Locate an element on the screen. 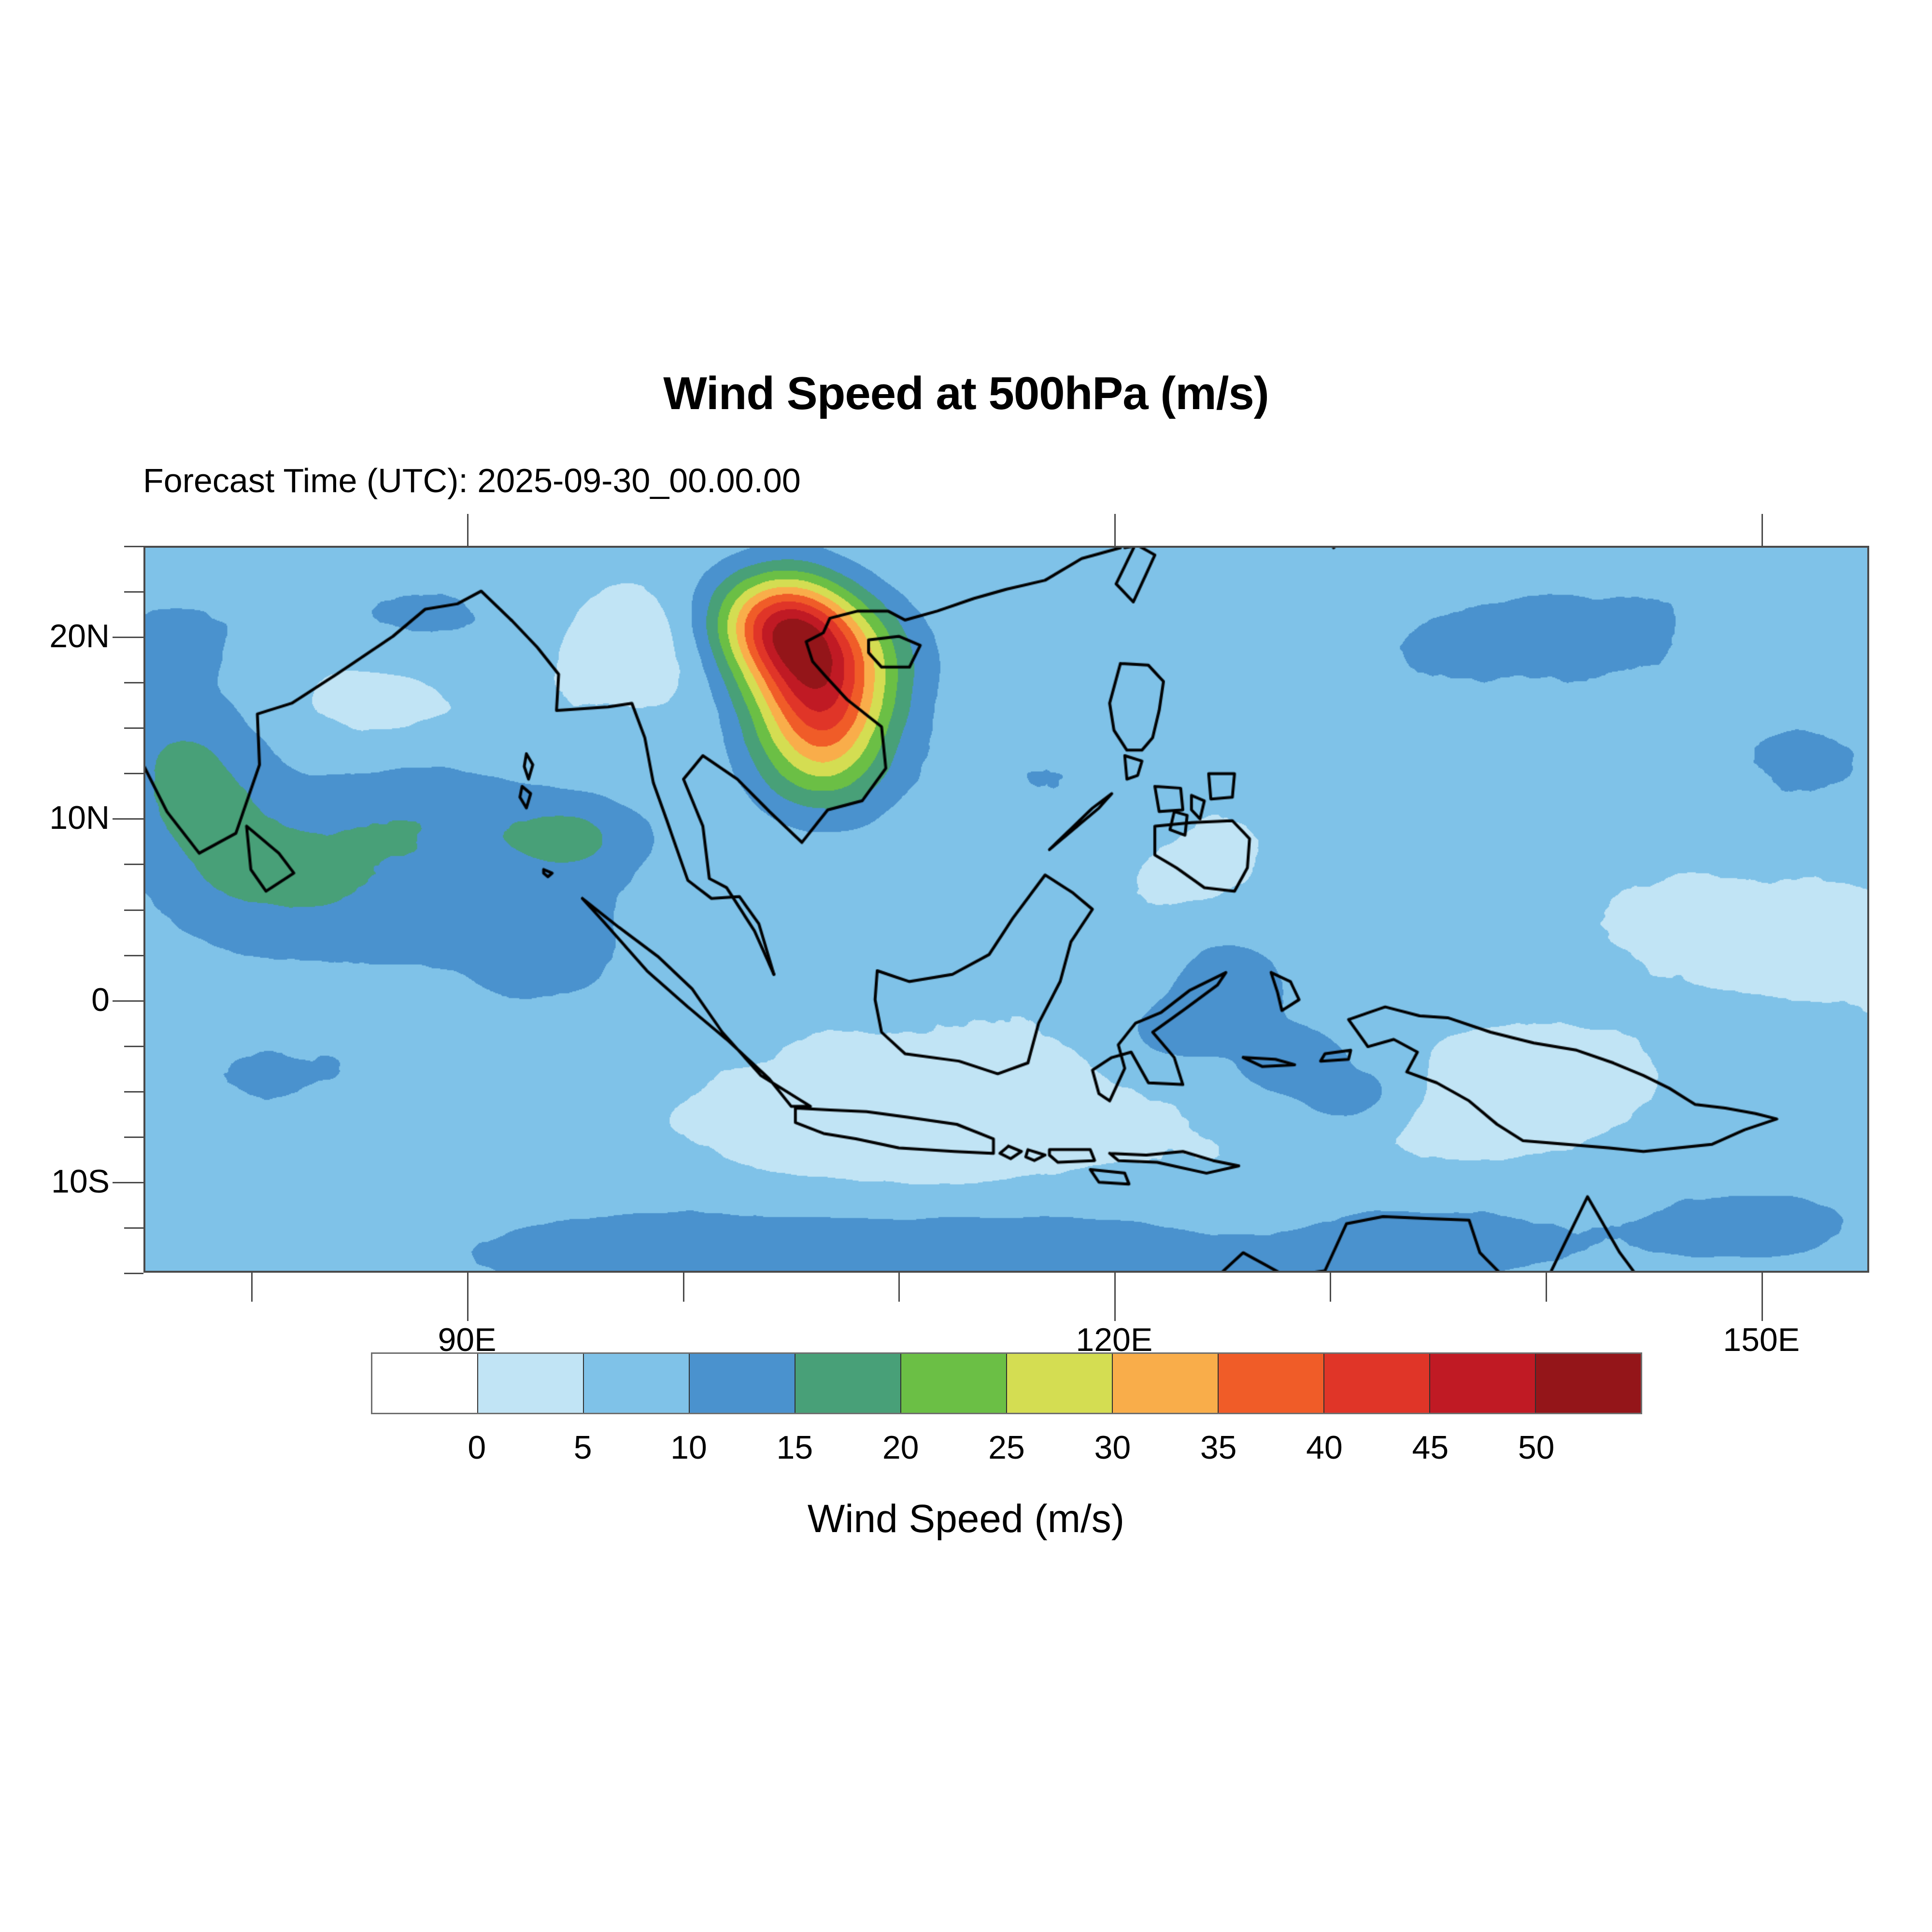 Image resolution: width=1932 pixels, height=1932 pixels. colorbar-tick-label: 35 is located at coordinates (1218, 1447).